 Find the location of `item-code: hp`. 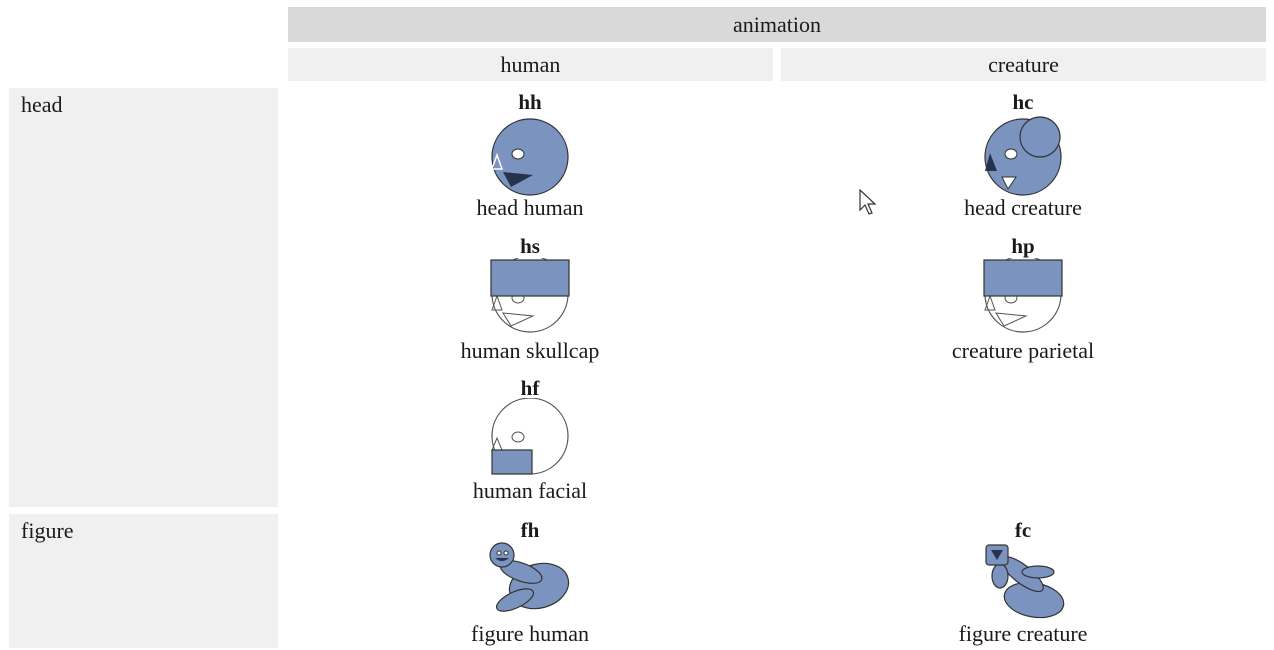

item-code: hp is located at coordinates (1023, 246).